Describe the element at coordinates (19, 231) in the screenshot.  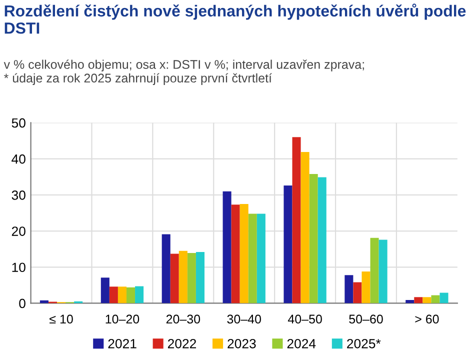
I see `y-tick-label: 20` at that location.